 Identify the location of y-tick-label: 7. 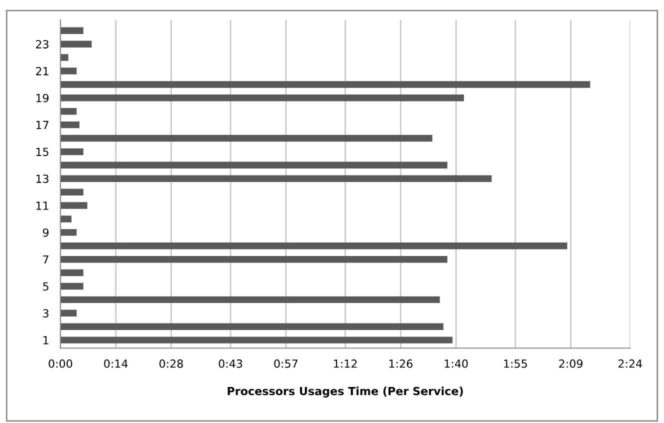
(45, 259).